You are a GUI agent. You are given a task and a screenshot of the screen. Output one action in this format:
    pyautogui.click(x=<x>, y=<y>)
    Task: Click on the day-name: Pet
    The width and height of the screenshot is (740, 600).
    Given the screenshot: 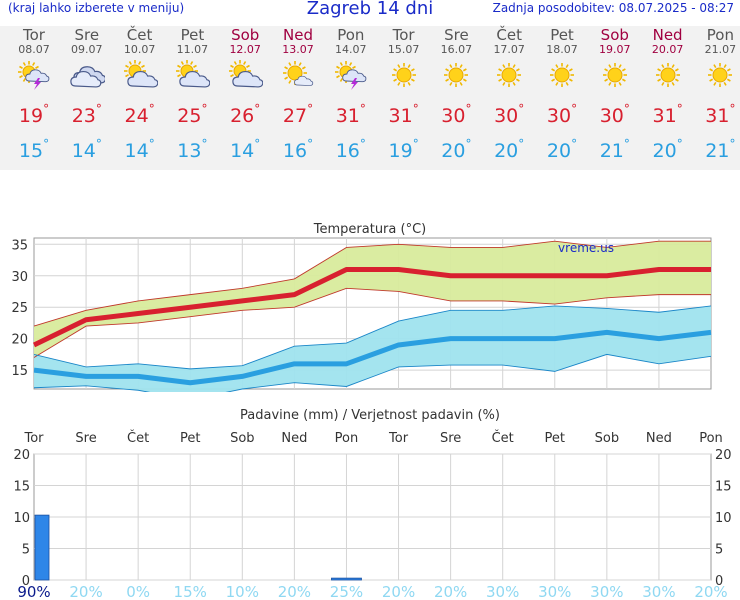 What is the action you would take?
    pyautogui.click(x=192, y=35)
    